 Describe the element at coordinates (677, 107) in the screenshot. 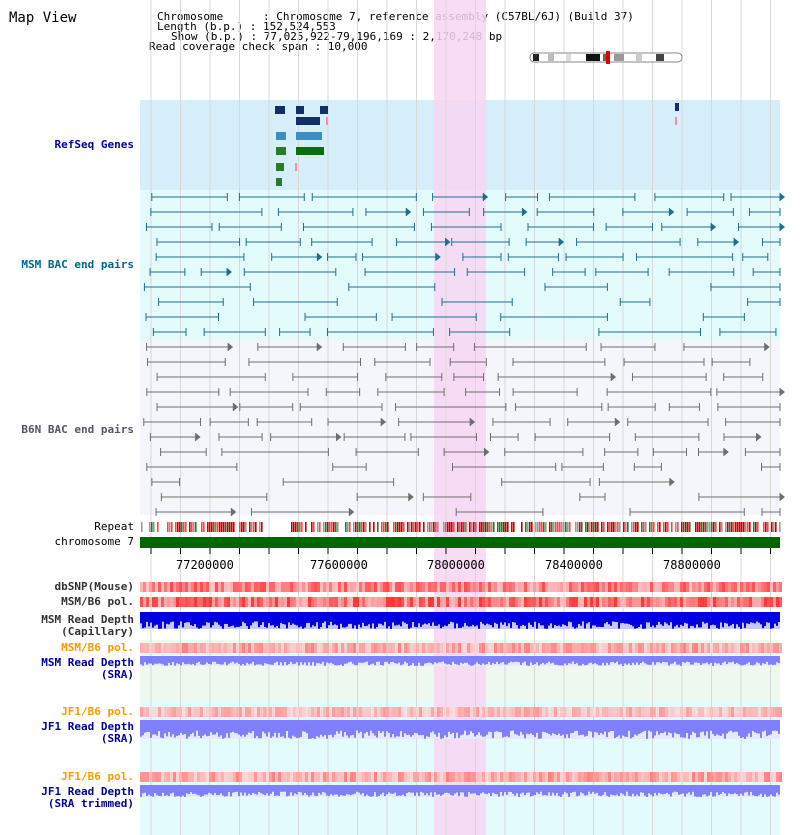

I see `refseq-gene` at that location.